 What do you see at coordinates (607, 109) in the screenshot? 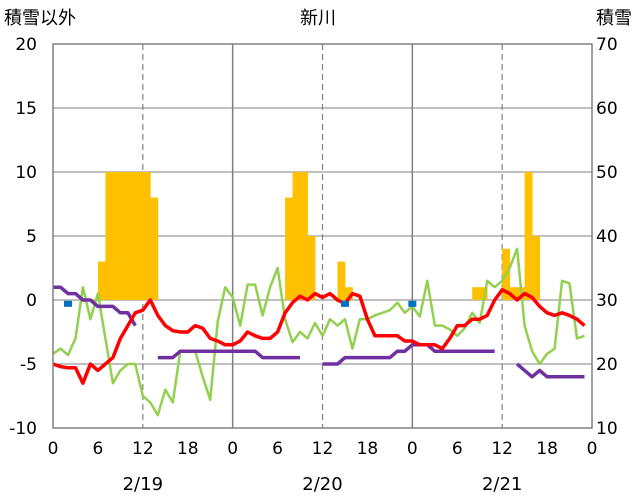
I see `right-tick-label: 60` at bounding box center [607, 109].